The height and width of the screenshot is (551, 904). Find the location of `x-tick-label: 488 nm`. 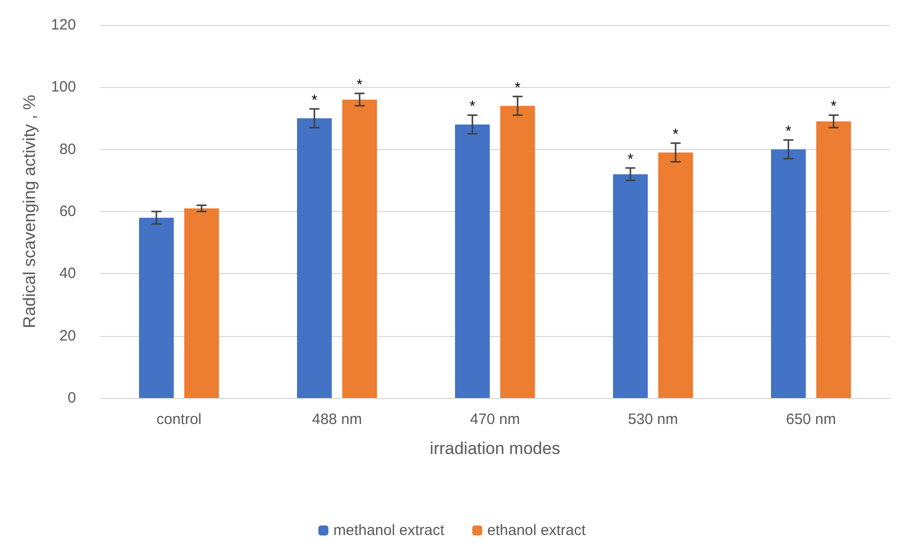

x-tick-label: 488 nm is located at coordinates (337, 419).